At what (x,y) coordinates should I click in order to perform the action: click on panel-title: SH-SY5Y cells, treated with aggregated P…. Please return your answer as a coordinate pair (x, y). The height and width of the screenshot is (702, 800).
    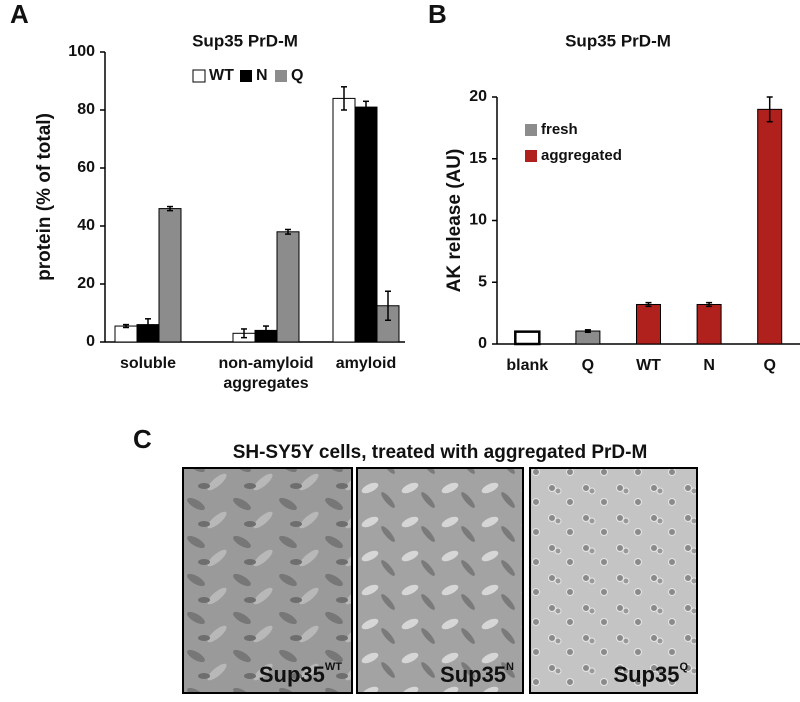
    Looking at the image, I should click on (440, 452).